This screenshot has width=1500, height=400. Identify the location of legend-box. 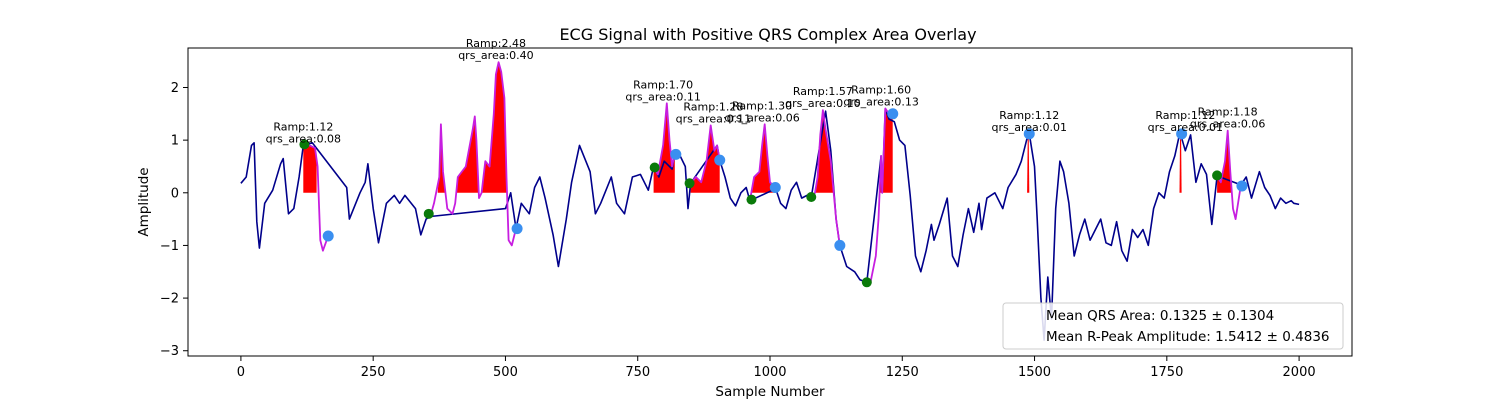
(1173, 326).